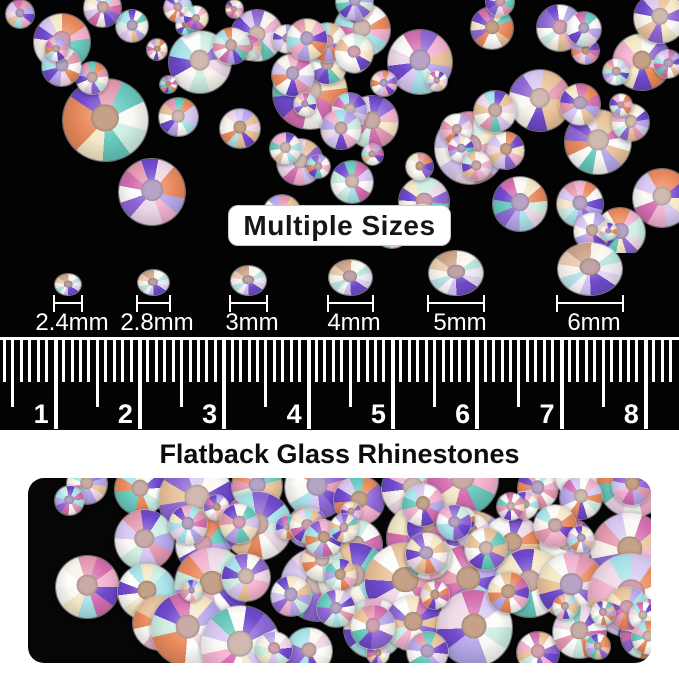  What do you see at coordinates (157, 322) in the screenshot?
I see `size-label: 2.8mm` at bounding box center [157, 322].